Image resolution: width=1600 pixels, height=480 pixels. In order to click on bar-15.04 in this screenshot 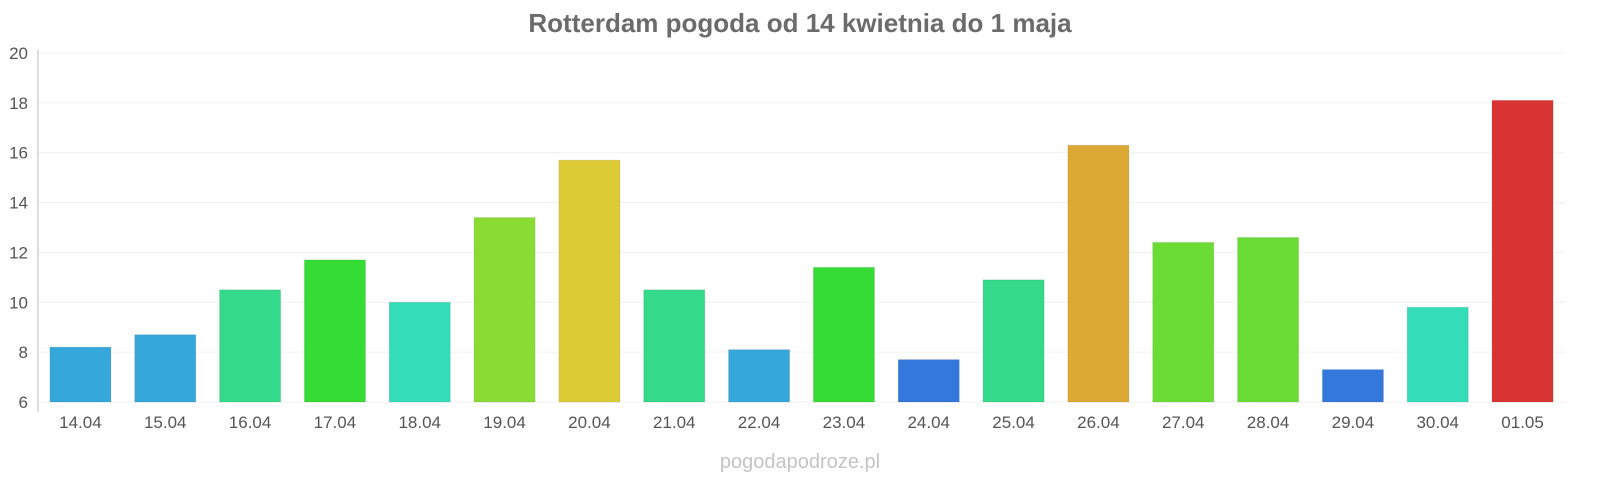, I will do `click(165, 368)`.